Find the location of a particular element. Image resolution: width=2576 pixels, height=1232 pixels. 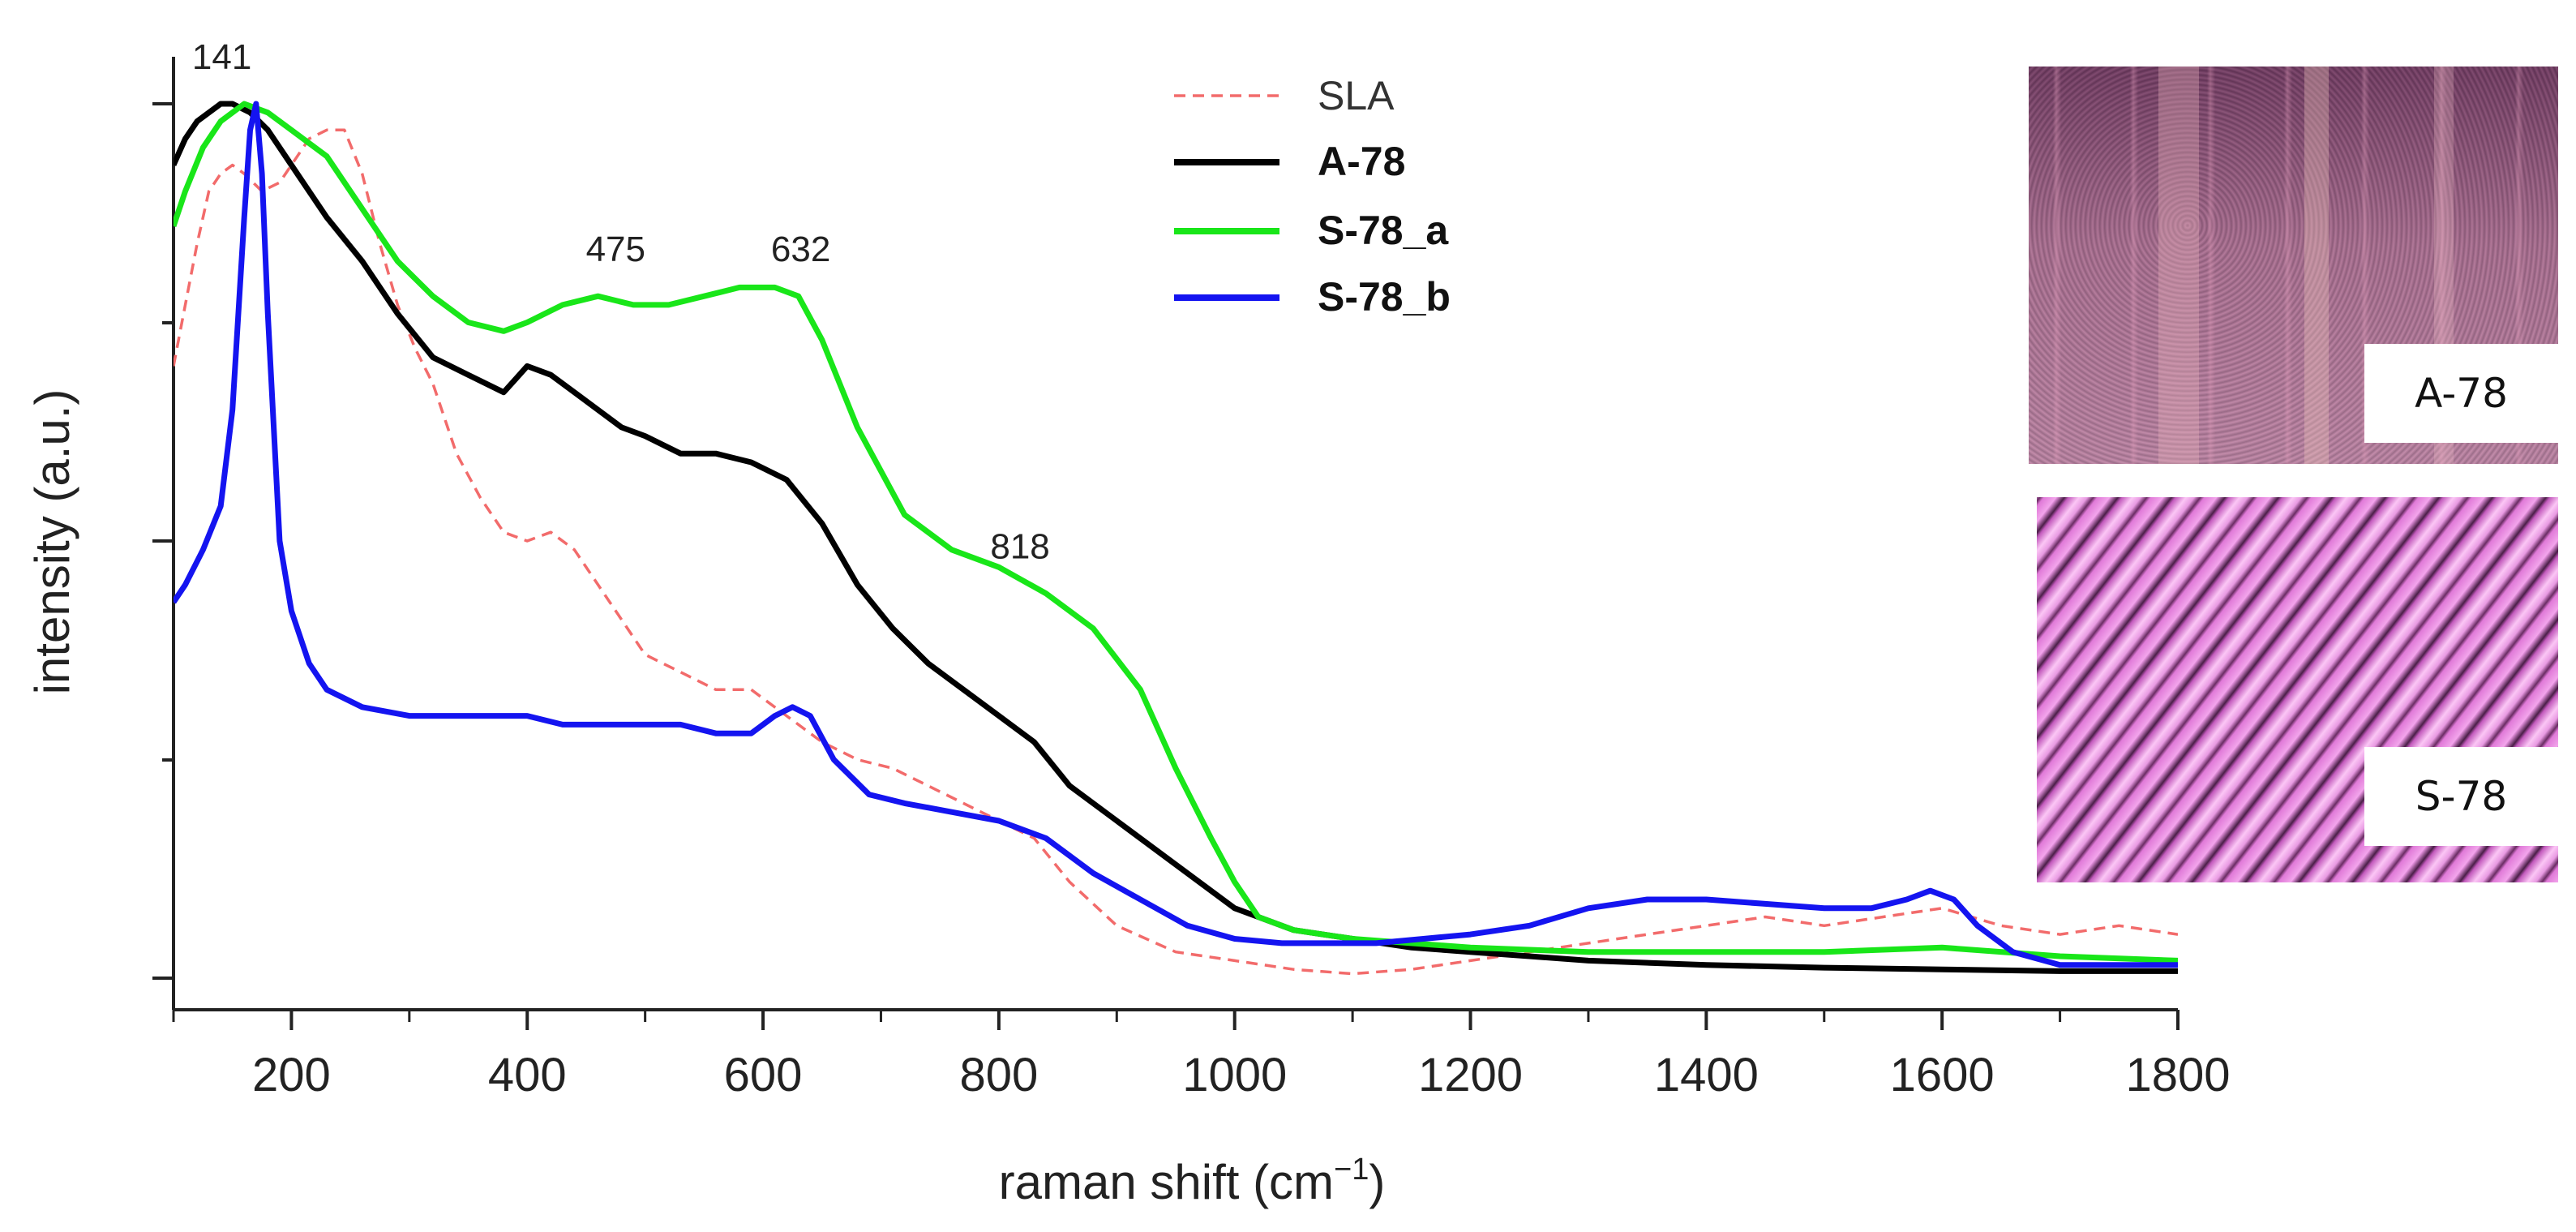

legend-label-s-78-a: S-78_a is located at coordinates (1383, 230).